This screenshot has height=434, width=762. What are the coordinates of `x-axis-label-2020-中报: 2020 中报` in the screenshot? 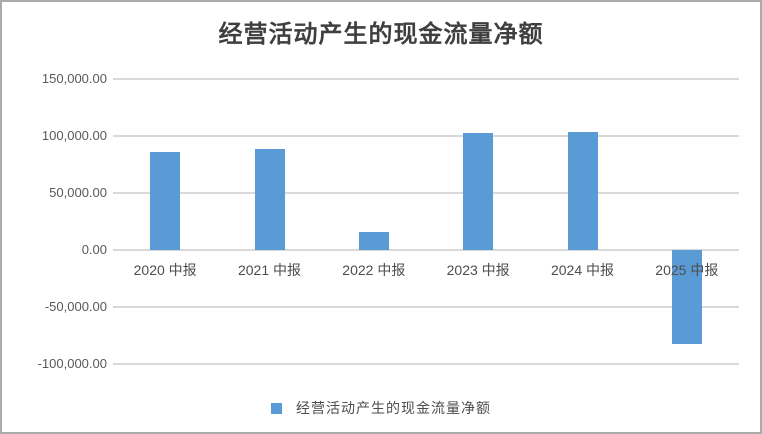 It's located at (165, 270).